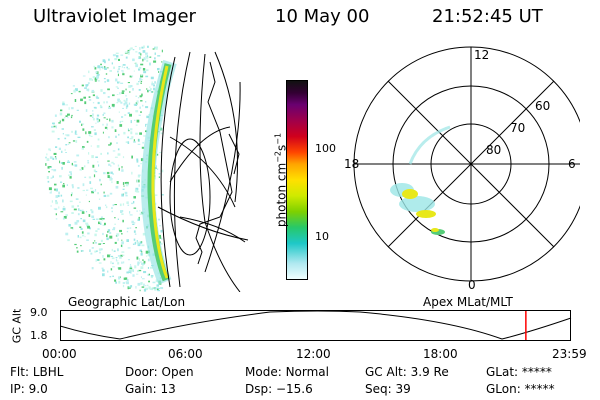 This screenshot has height=400, width=600. Describe the element at coordinates (520, 389) in the screenshot. I see `status-glon: GLon: *****` at that location.